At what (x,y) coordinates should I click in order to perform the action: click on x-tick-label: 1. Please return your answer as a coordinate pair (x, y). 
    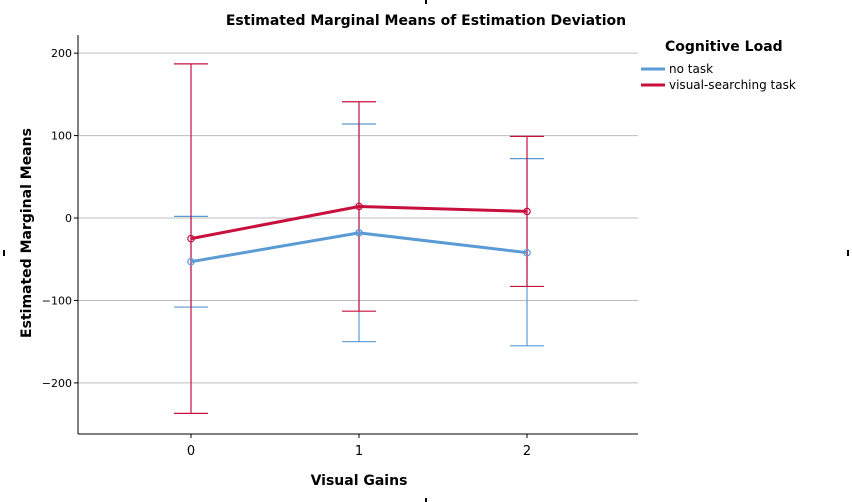
    Looking at the image, I should click on (359, 451).